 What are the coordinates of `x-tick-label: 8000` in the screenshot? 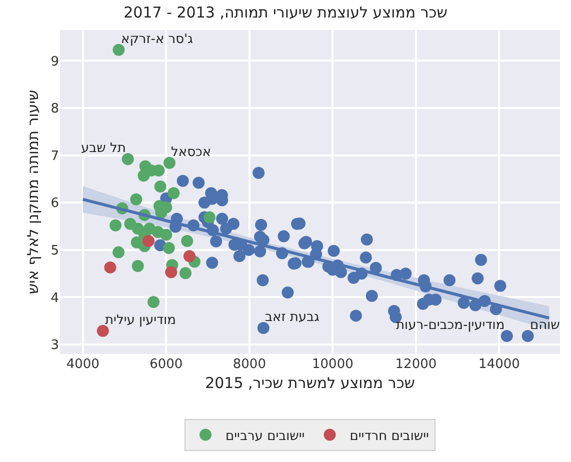 It's located at (249, 364).